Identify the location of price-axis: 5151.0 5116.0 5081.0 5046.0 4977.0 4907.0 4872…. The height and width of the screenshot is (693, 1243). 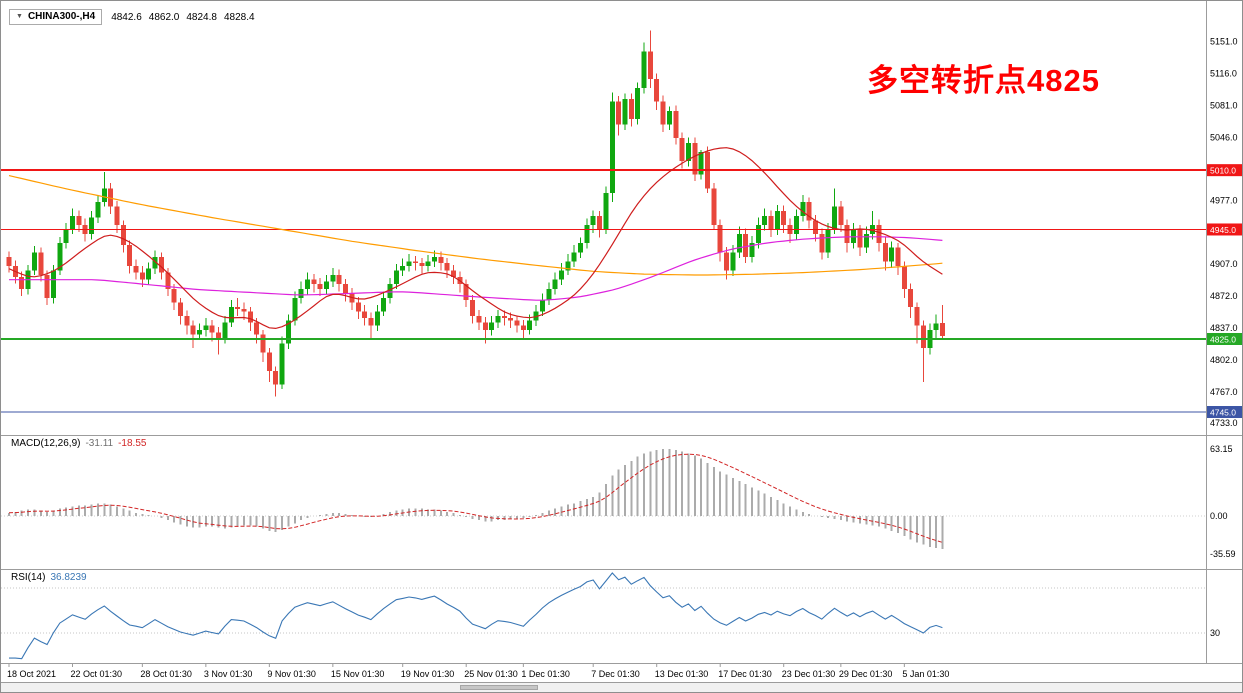
(1225, 337).